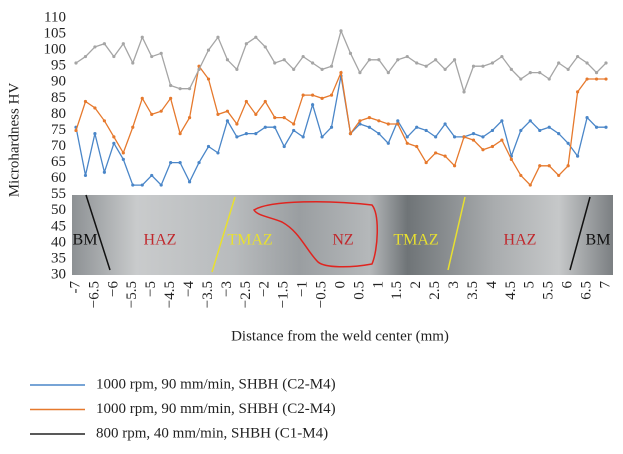 The width and height of the screenshot is (623, 454). Describe the element at coordinates (587, 290) in the screenshot. I see `x-tick-label: 6.5` at that location.